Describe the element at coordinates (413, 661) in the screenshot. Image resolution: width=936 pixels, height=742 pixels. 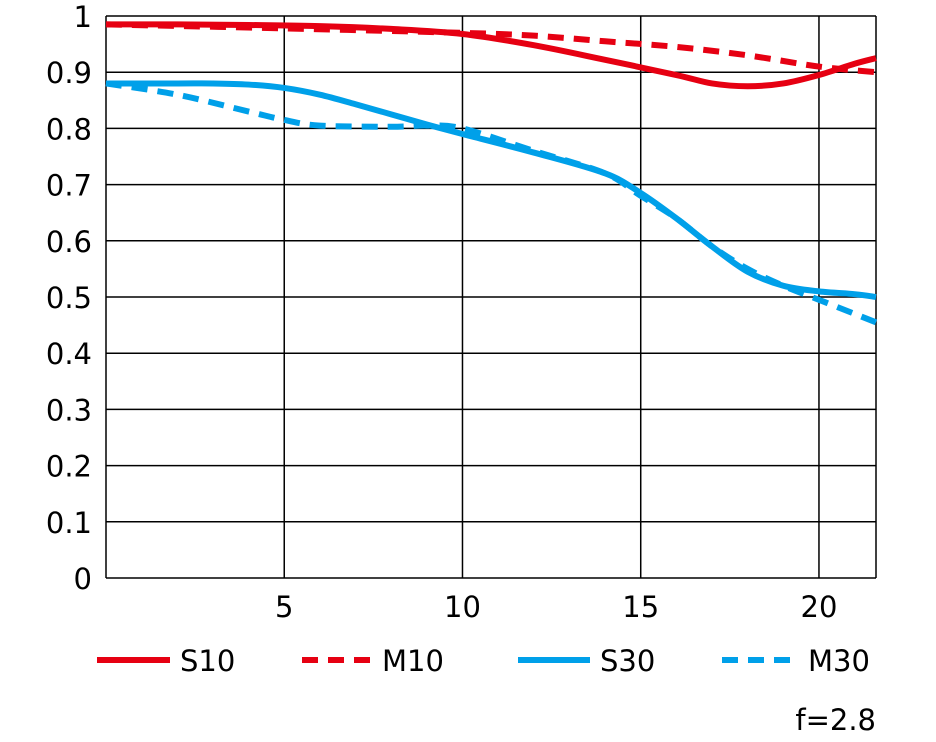
I see `legend-label-m10: M10` at that location.